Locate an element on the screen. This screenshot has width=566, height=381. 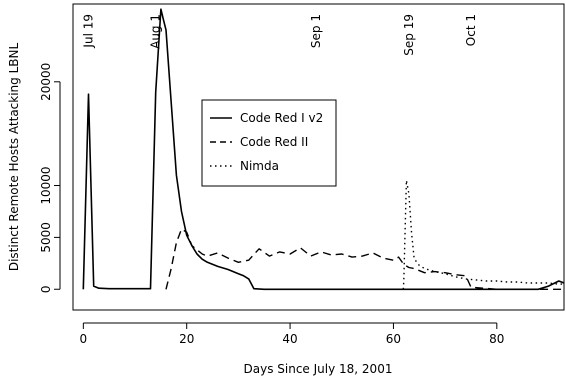
x-tick-label: 40 is located at coordinates (289, 339).